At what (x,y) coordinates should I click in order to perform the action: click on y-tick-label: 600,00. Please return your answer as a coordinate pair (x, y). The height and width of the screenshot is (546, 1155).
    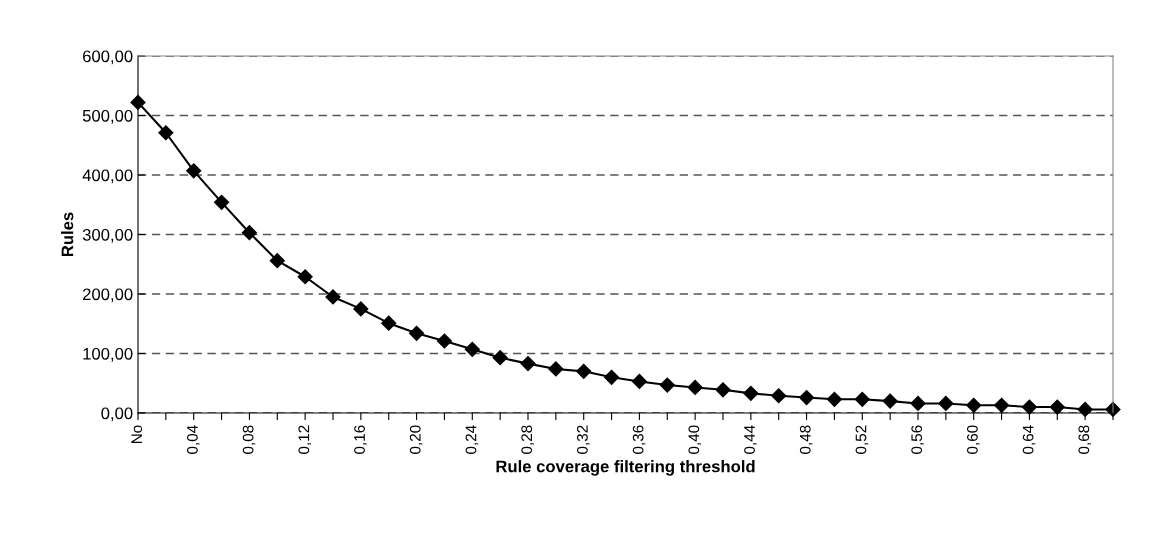
    Looking at the image, I should click on (108, 57).